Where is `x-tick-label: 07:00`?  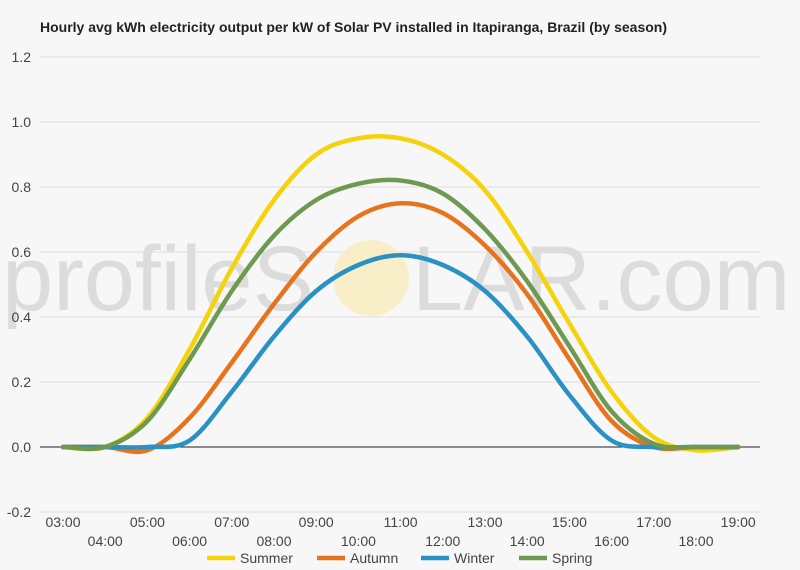
x-tick-label: 07:00 is located at coordinates (231, 522).